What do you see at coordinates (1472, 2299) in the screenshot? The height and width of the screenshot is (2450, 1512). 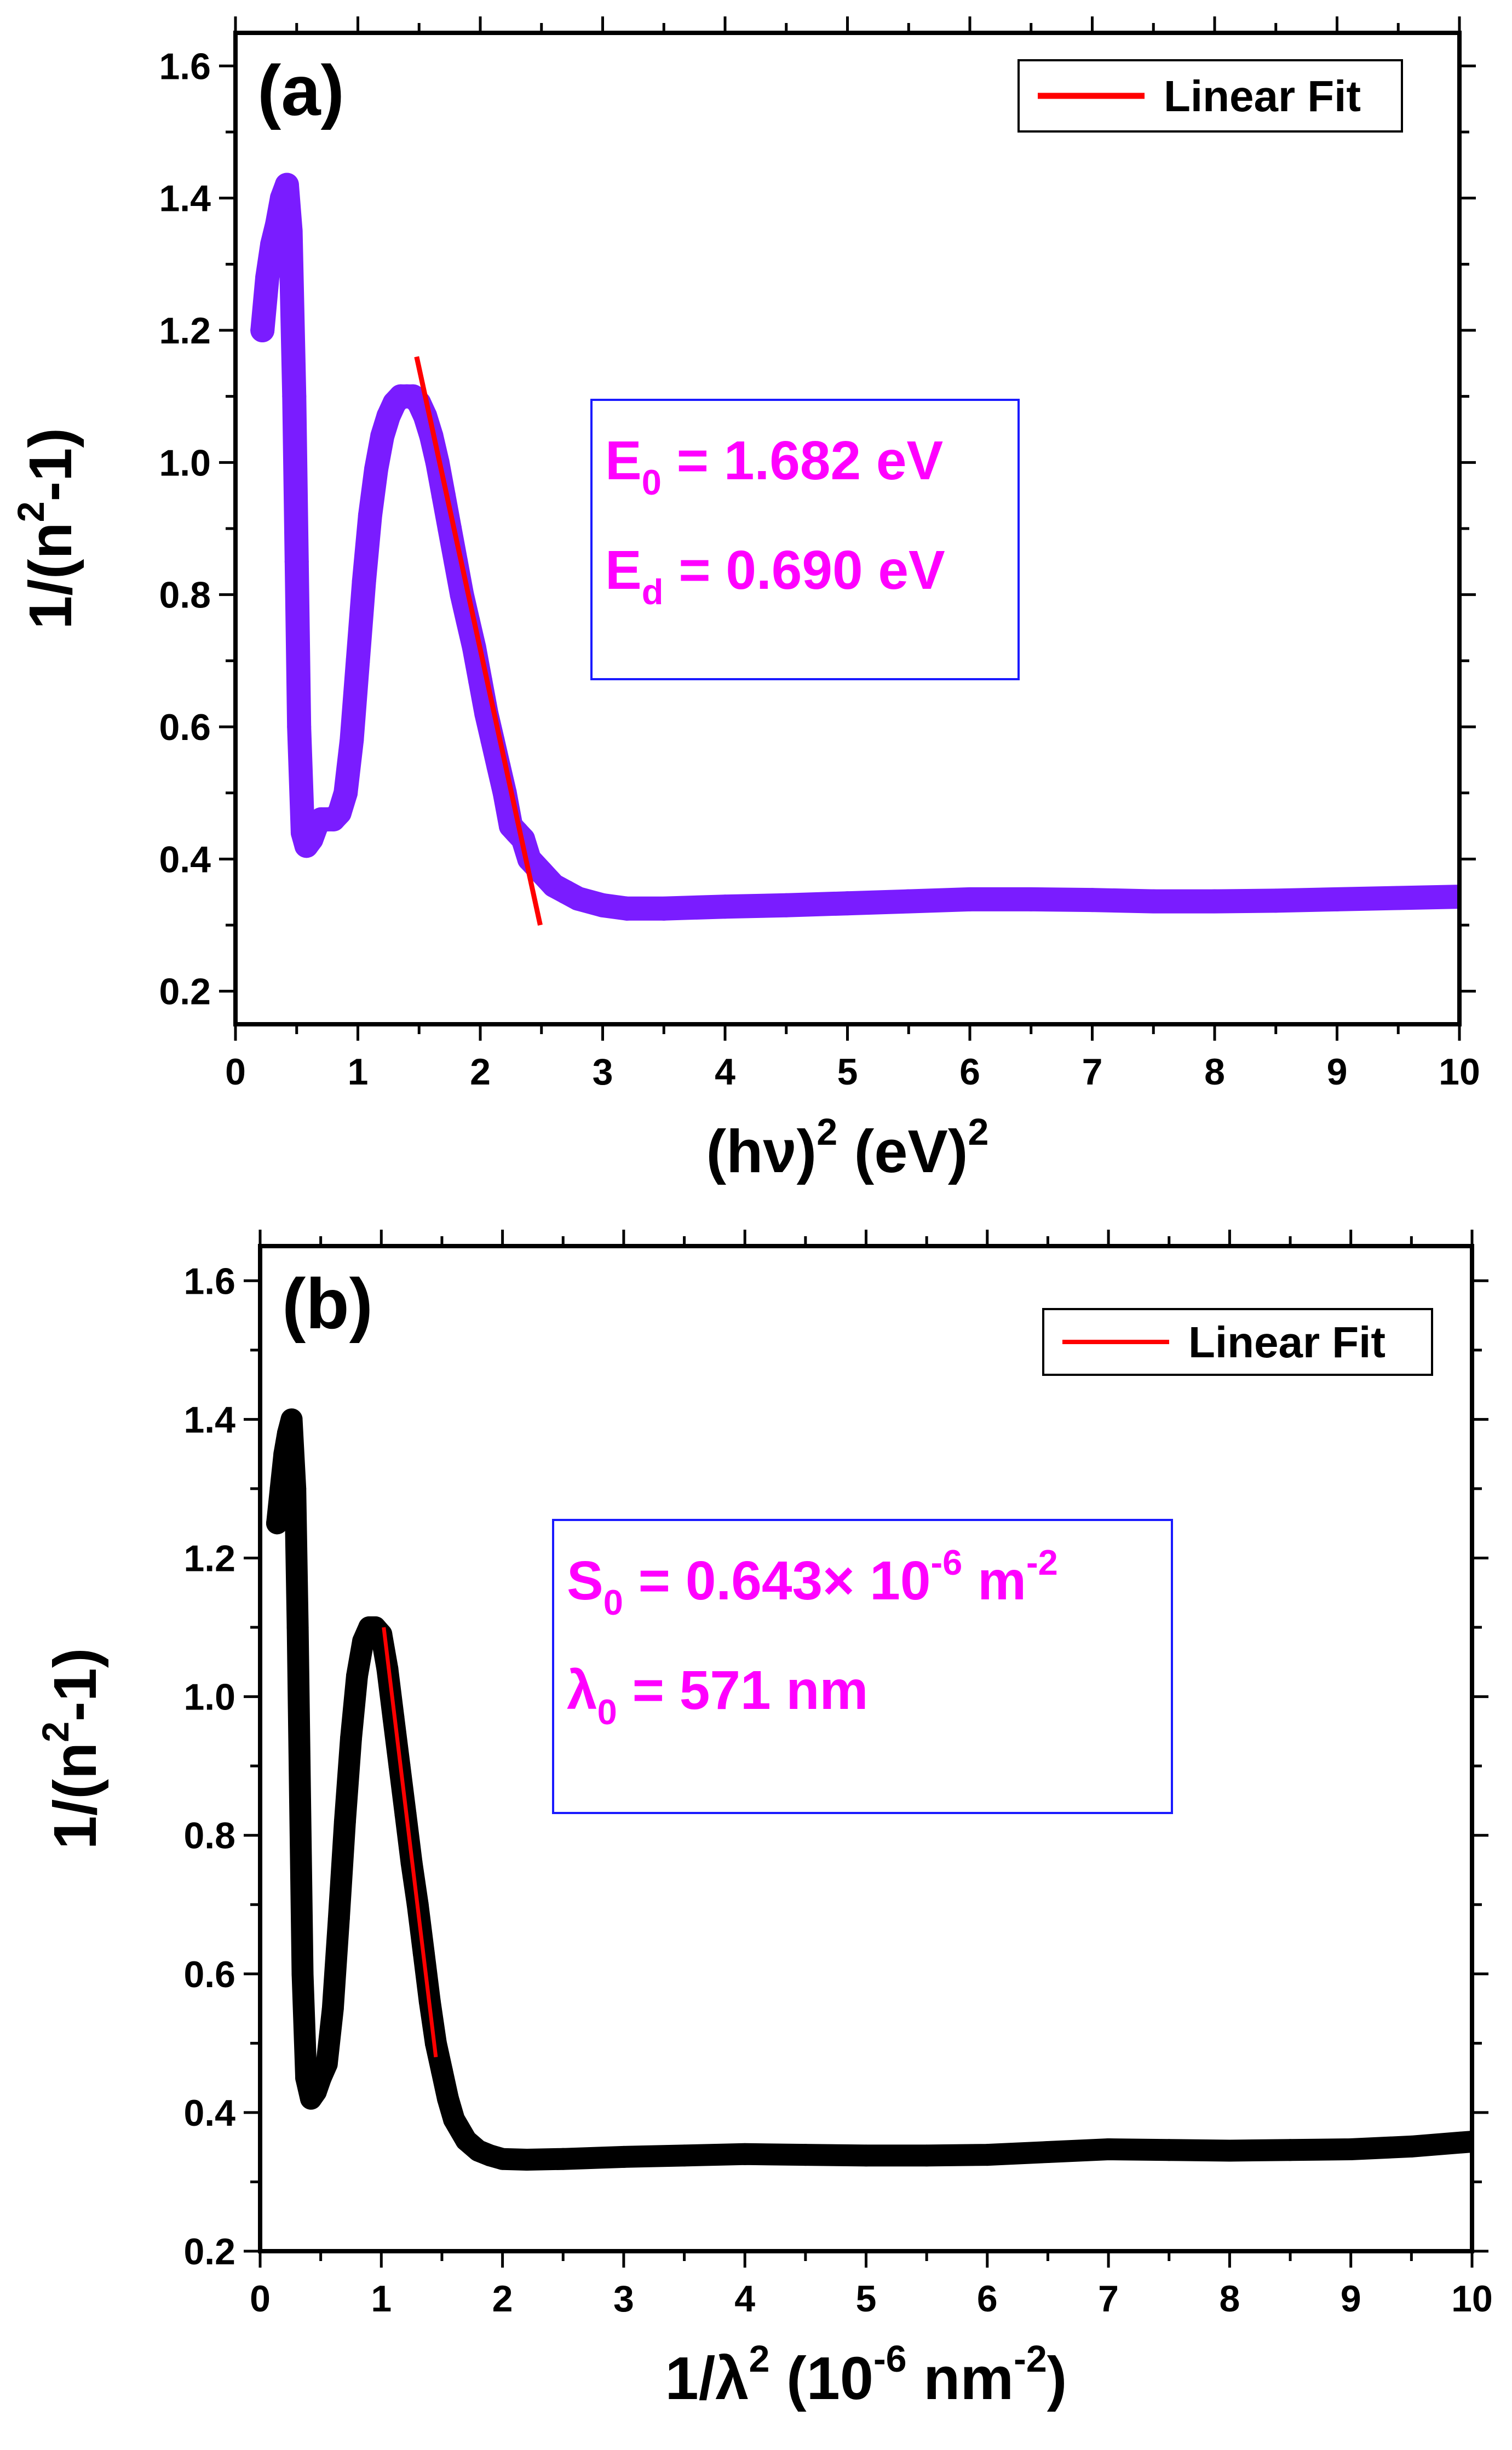 I see `x-tick-label: 10` at bounding box center [1472, 2299].